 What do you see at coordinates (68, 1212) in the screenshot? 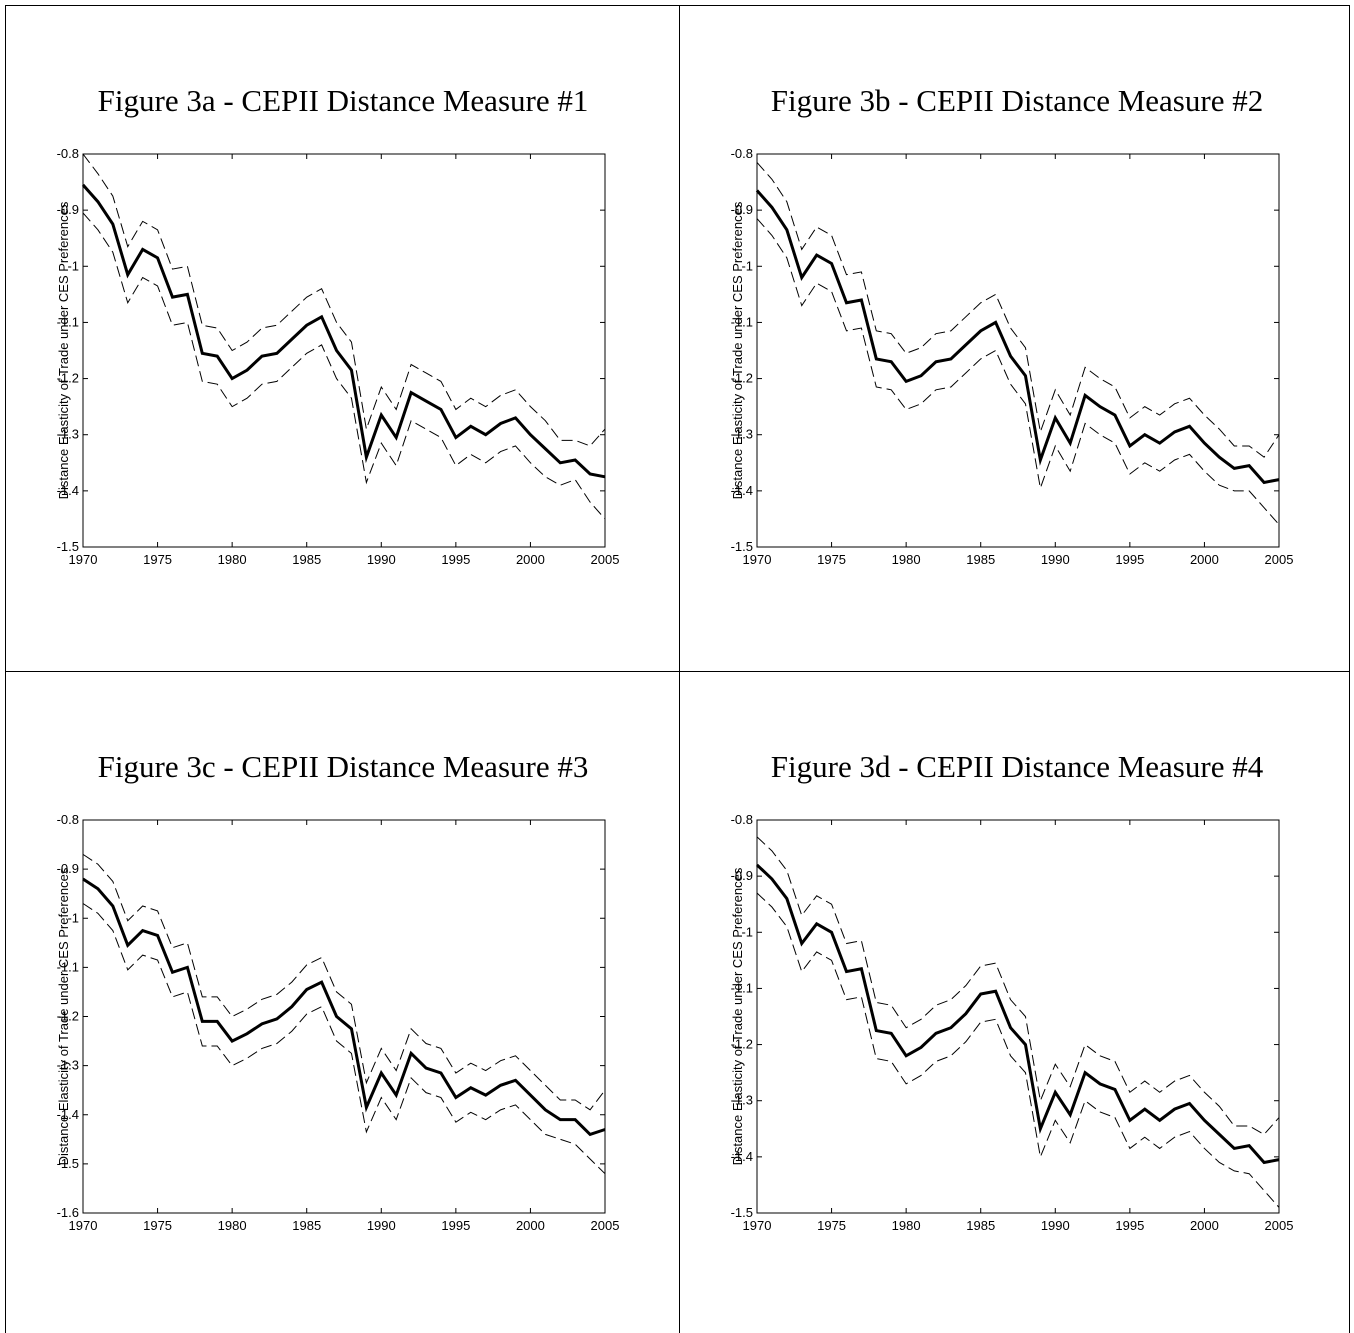
I see `y-tick-label: -1.6` at bounding box center [68, 1212].